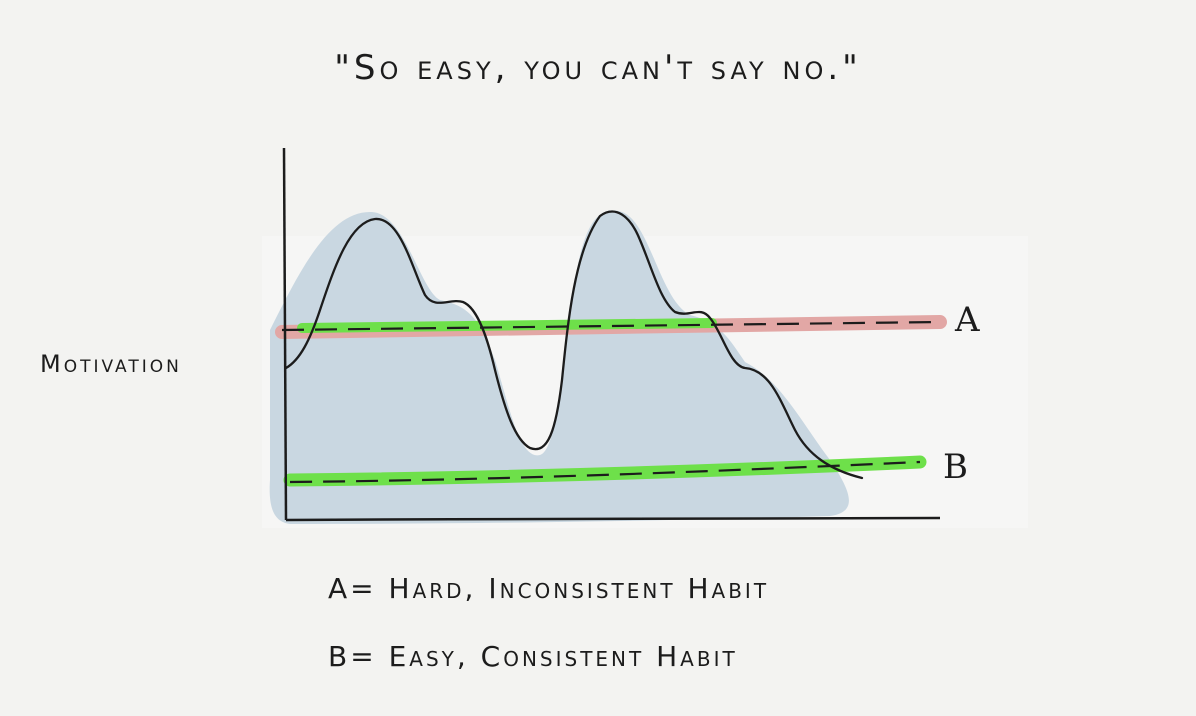 The width and height of the screenshot is (1196, 716). What do you see at coordinates (605, 472) in the screenshot?
I see `line-b-dashed` at bounding box center [605, 472].